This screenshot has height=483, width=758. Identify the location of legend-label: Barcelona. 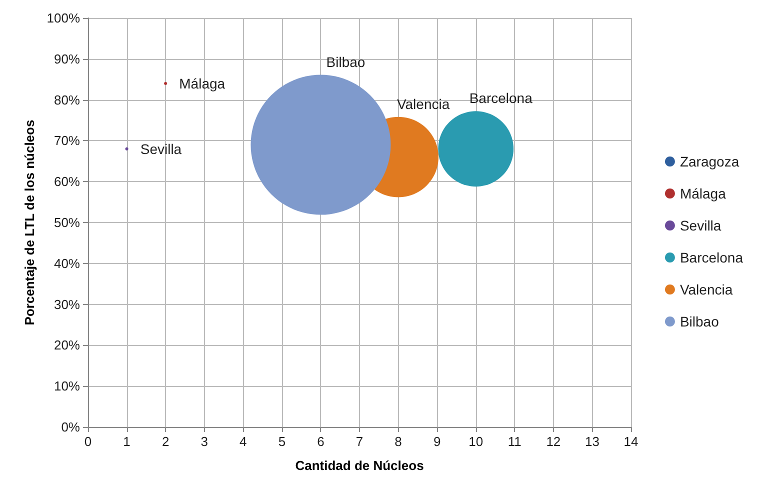
(712, 258).